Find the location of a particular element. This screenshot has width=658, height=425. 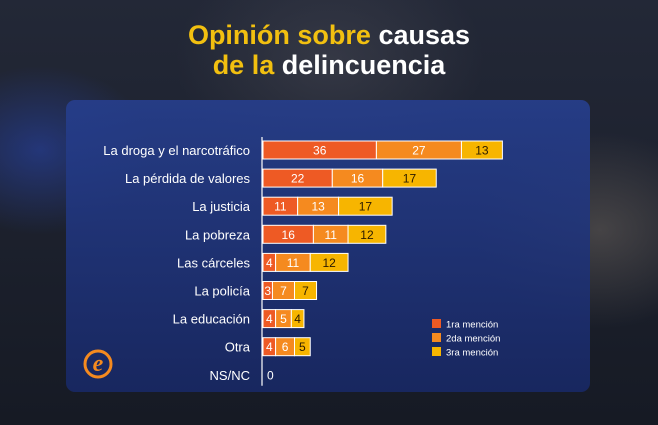

data-label-la-perdida-de-valores-s3: 17 is located at coordinates (410, 179).